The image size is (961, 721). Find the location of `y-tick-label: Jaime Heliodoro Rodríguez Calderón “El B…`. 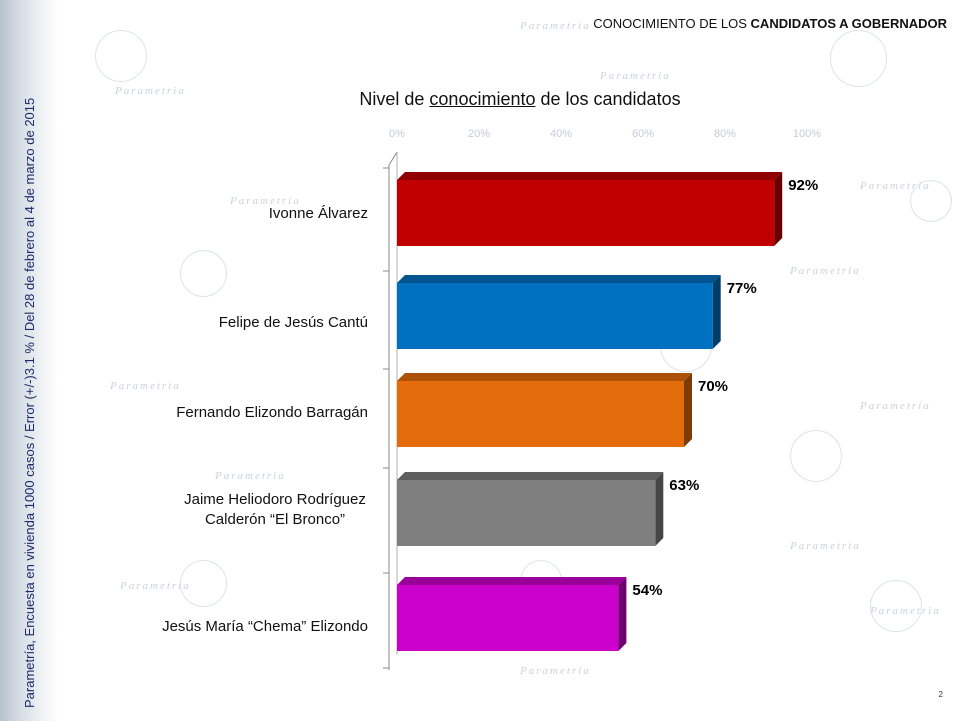

y-tick-label: Jaime Heliodoro Rodríguez Calderón “El B… is located at coordinates (275, 509).